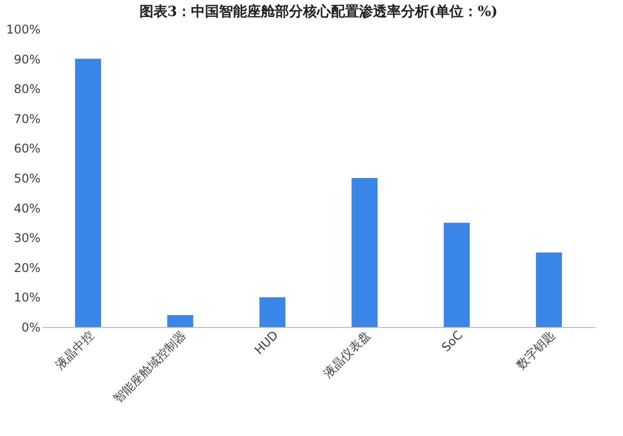 This screenshot has height=436, width=623. I want to click on x-tick-label: 数字钥匙, so click(536, 350).